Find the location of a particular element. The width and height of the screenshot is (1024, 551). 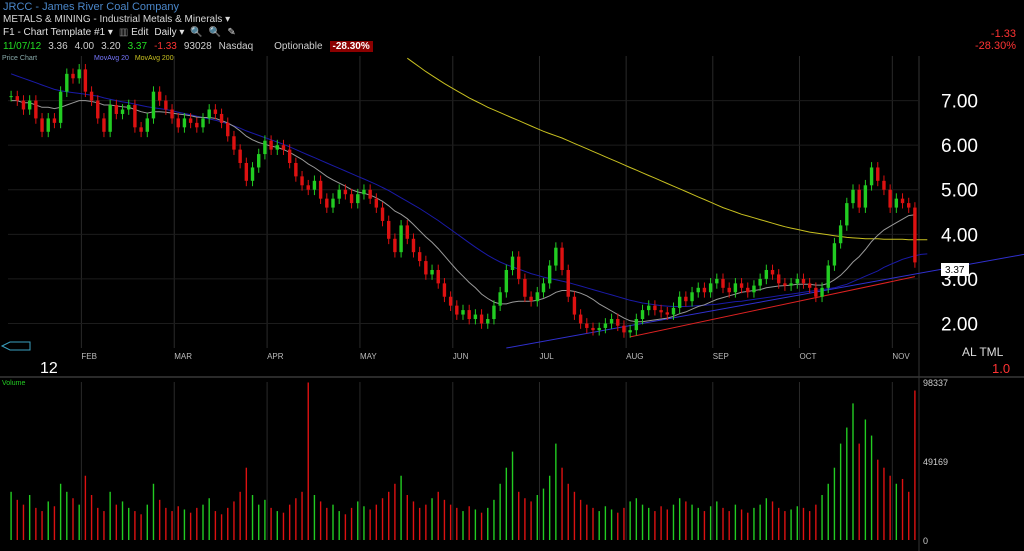

interval-select: Daily ▾ is located at coordinates (169, 32).